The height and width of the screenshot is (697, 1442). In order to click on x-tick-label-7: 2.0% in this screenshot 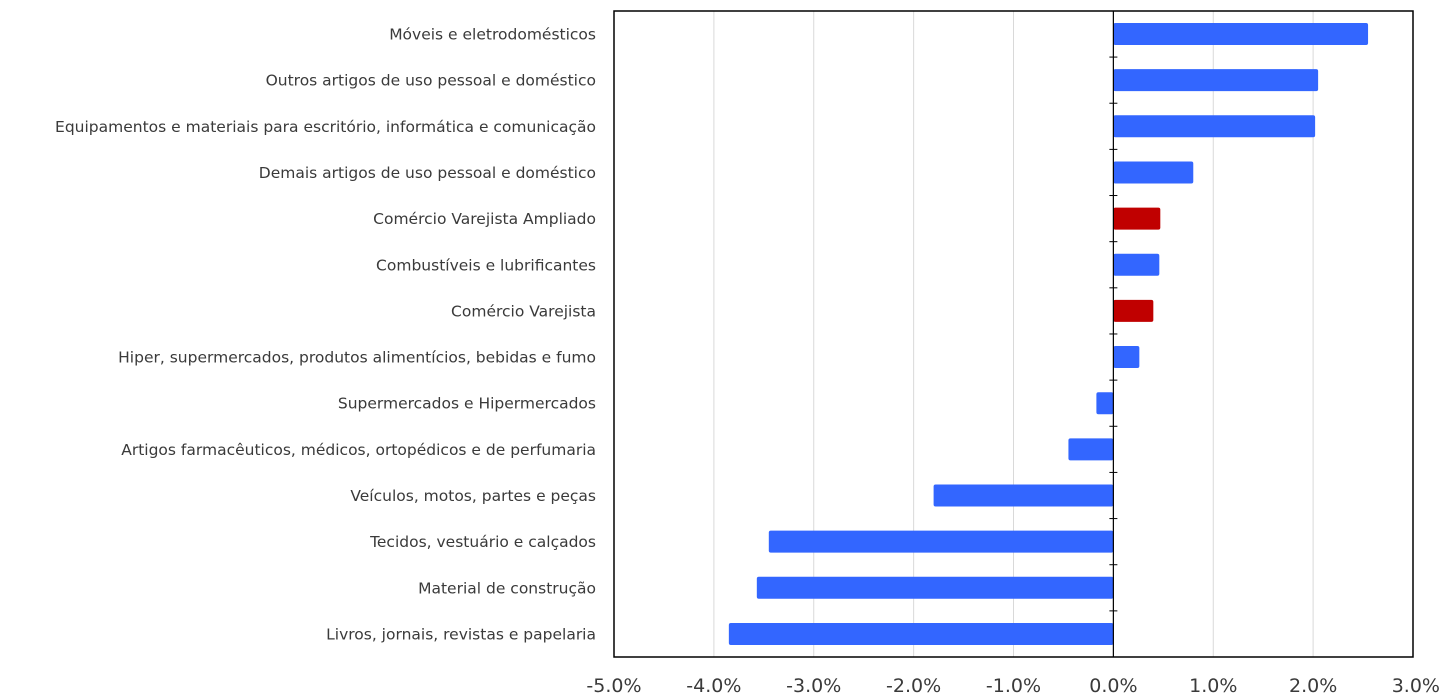, I will do `click(1313, 686)`.